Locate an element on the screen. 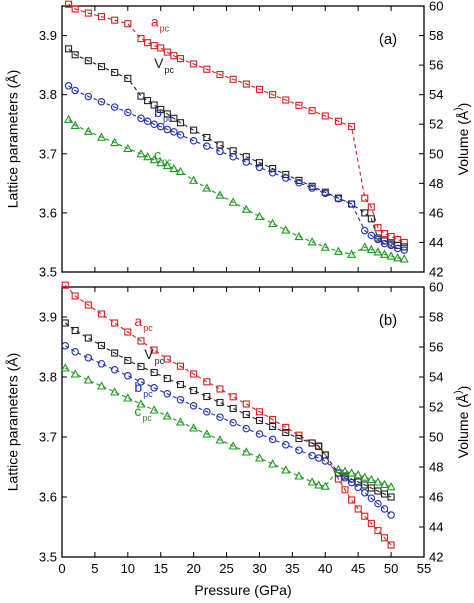  series-label-V: Vpc is located at coordinates (164, 65).